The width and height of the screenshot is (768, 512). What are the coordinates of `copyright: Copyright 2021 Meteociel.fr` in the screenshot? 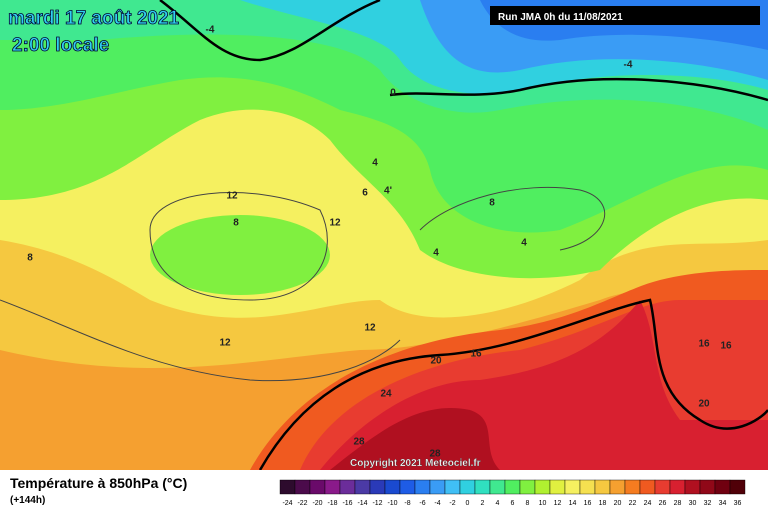 It's located at (415, 463).